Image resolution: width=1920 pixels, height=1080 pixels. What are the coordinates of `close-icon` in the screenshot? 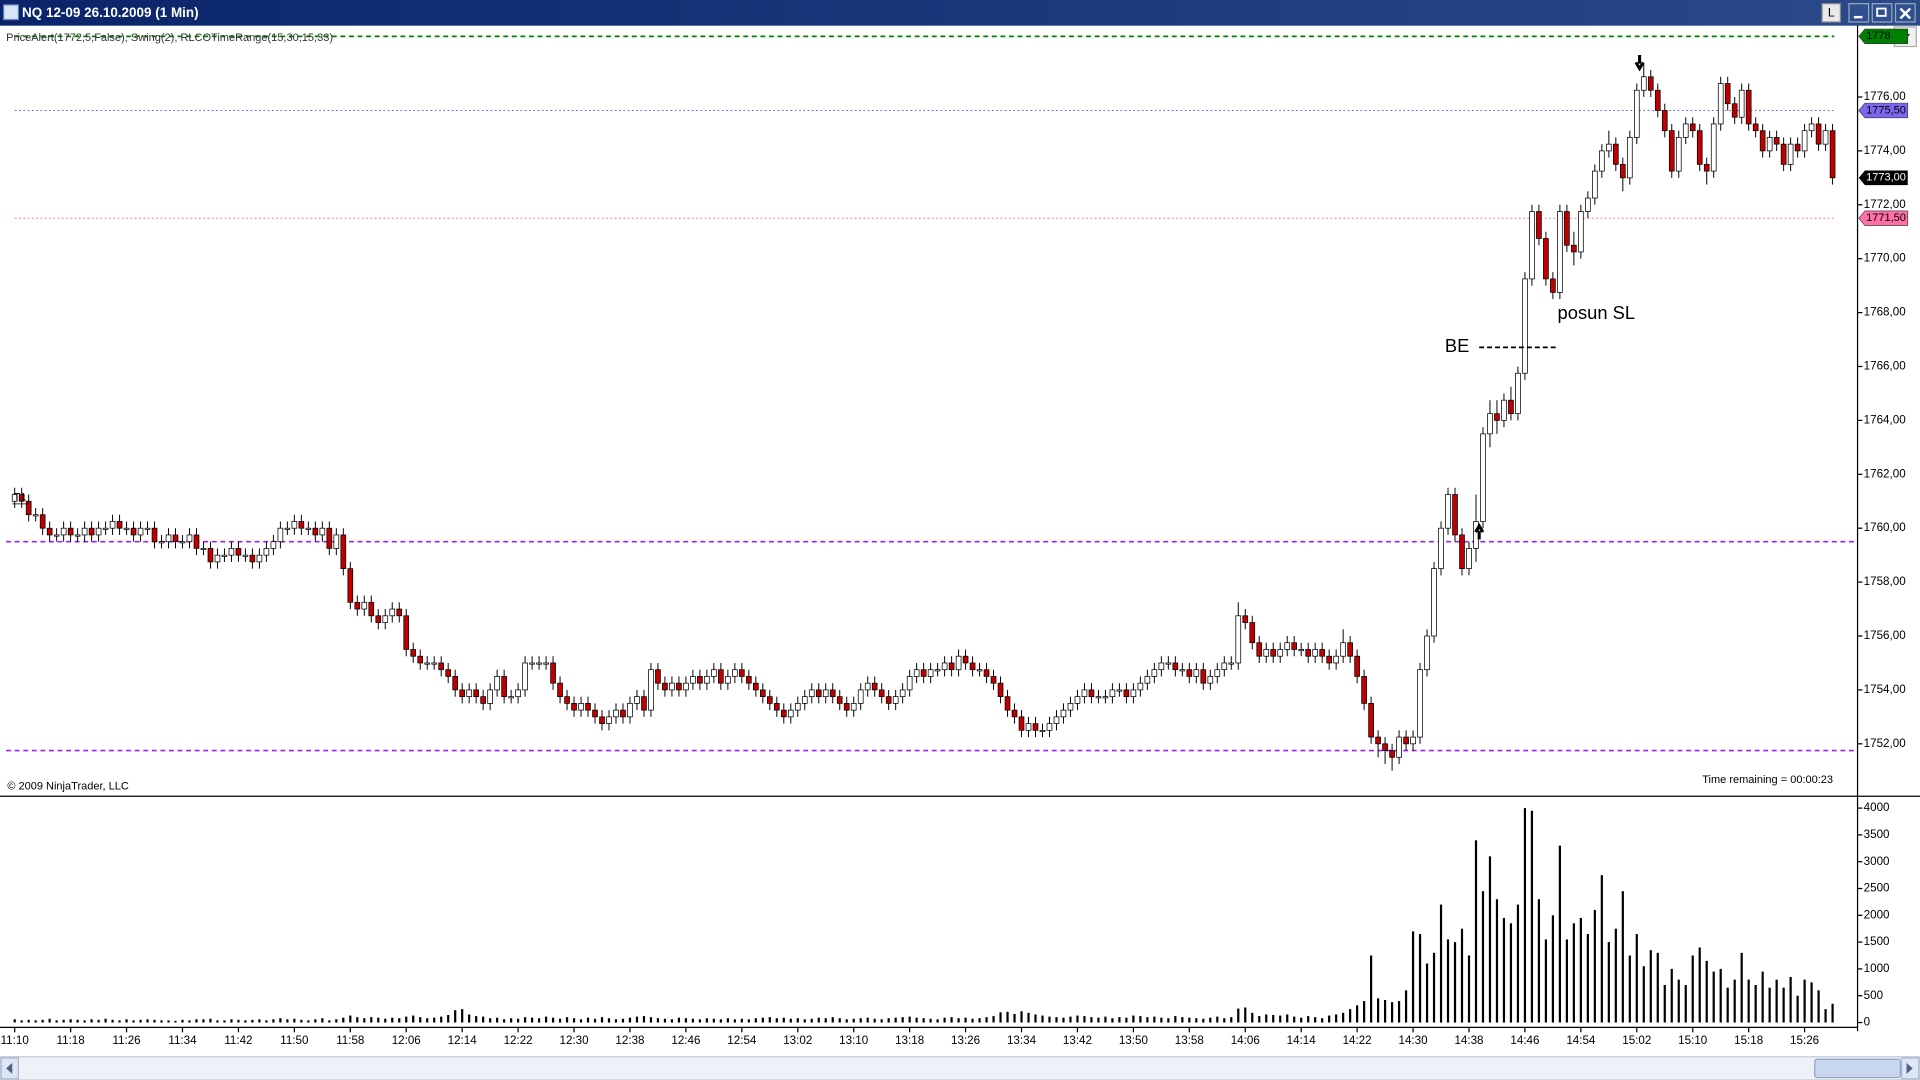 It's located at (1905, 13).